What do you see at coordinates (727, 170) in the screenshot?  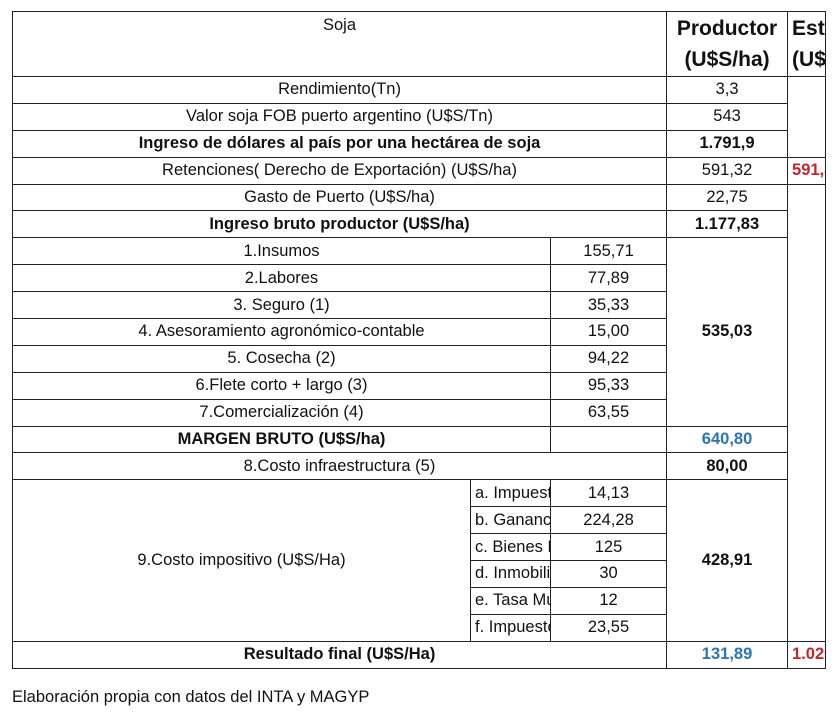 I see `retenciones-productor: 591,32` at bounding box center [727, 170].